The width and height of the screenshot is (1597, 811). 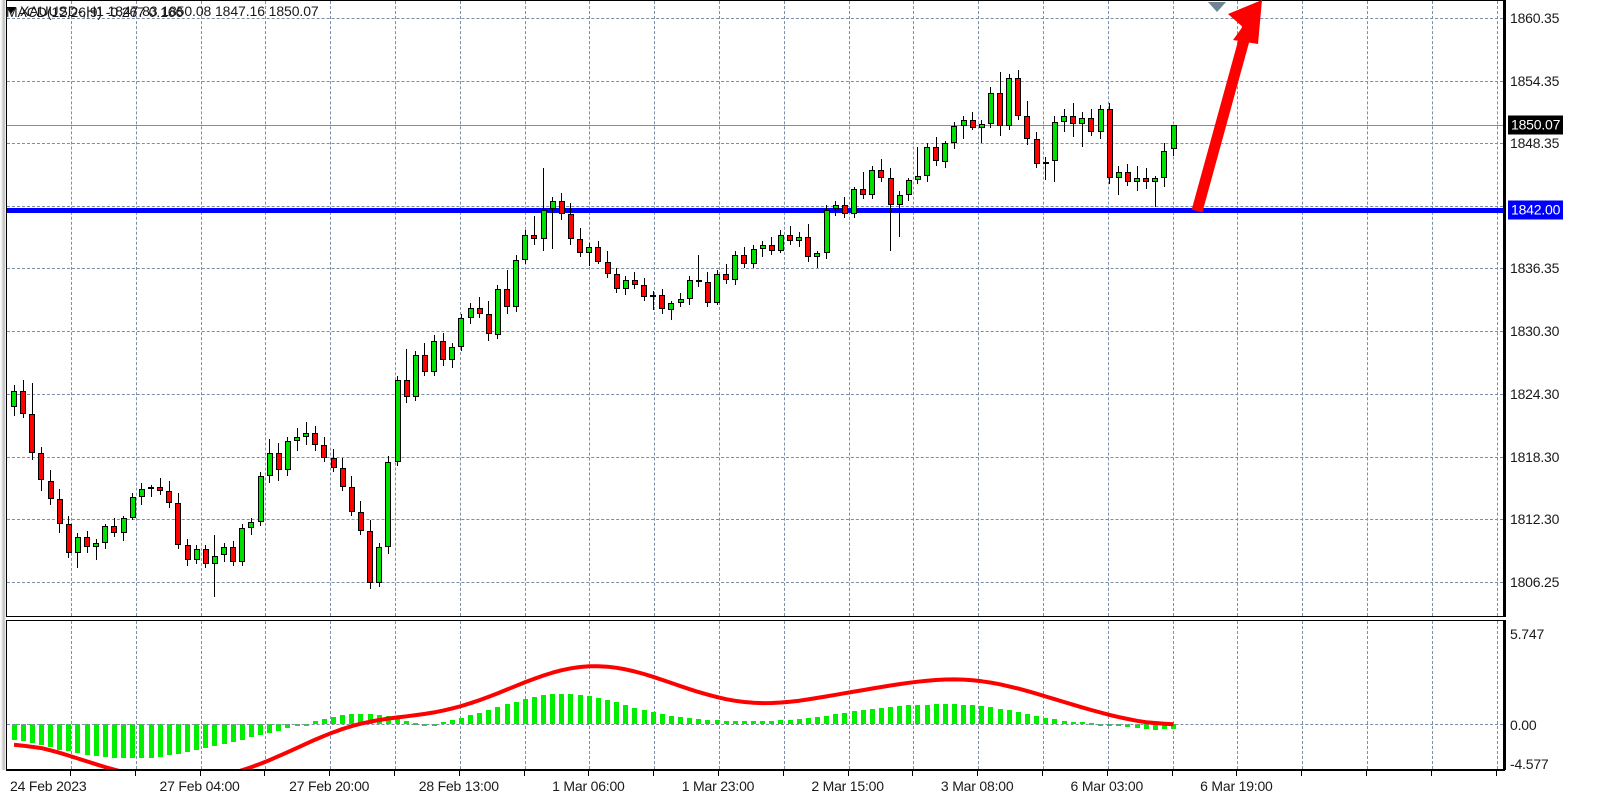 I want to click on price-scale-label: 1824.30, so click(x=1535, y=394).